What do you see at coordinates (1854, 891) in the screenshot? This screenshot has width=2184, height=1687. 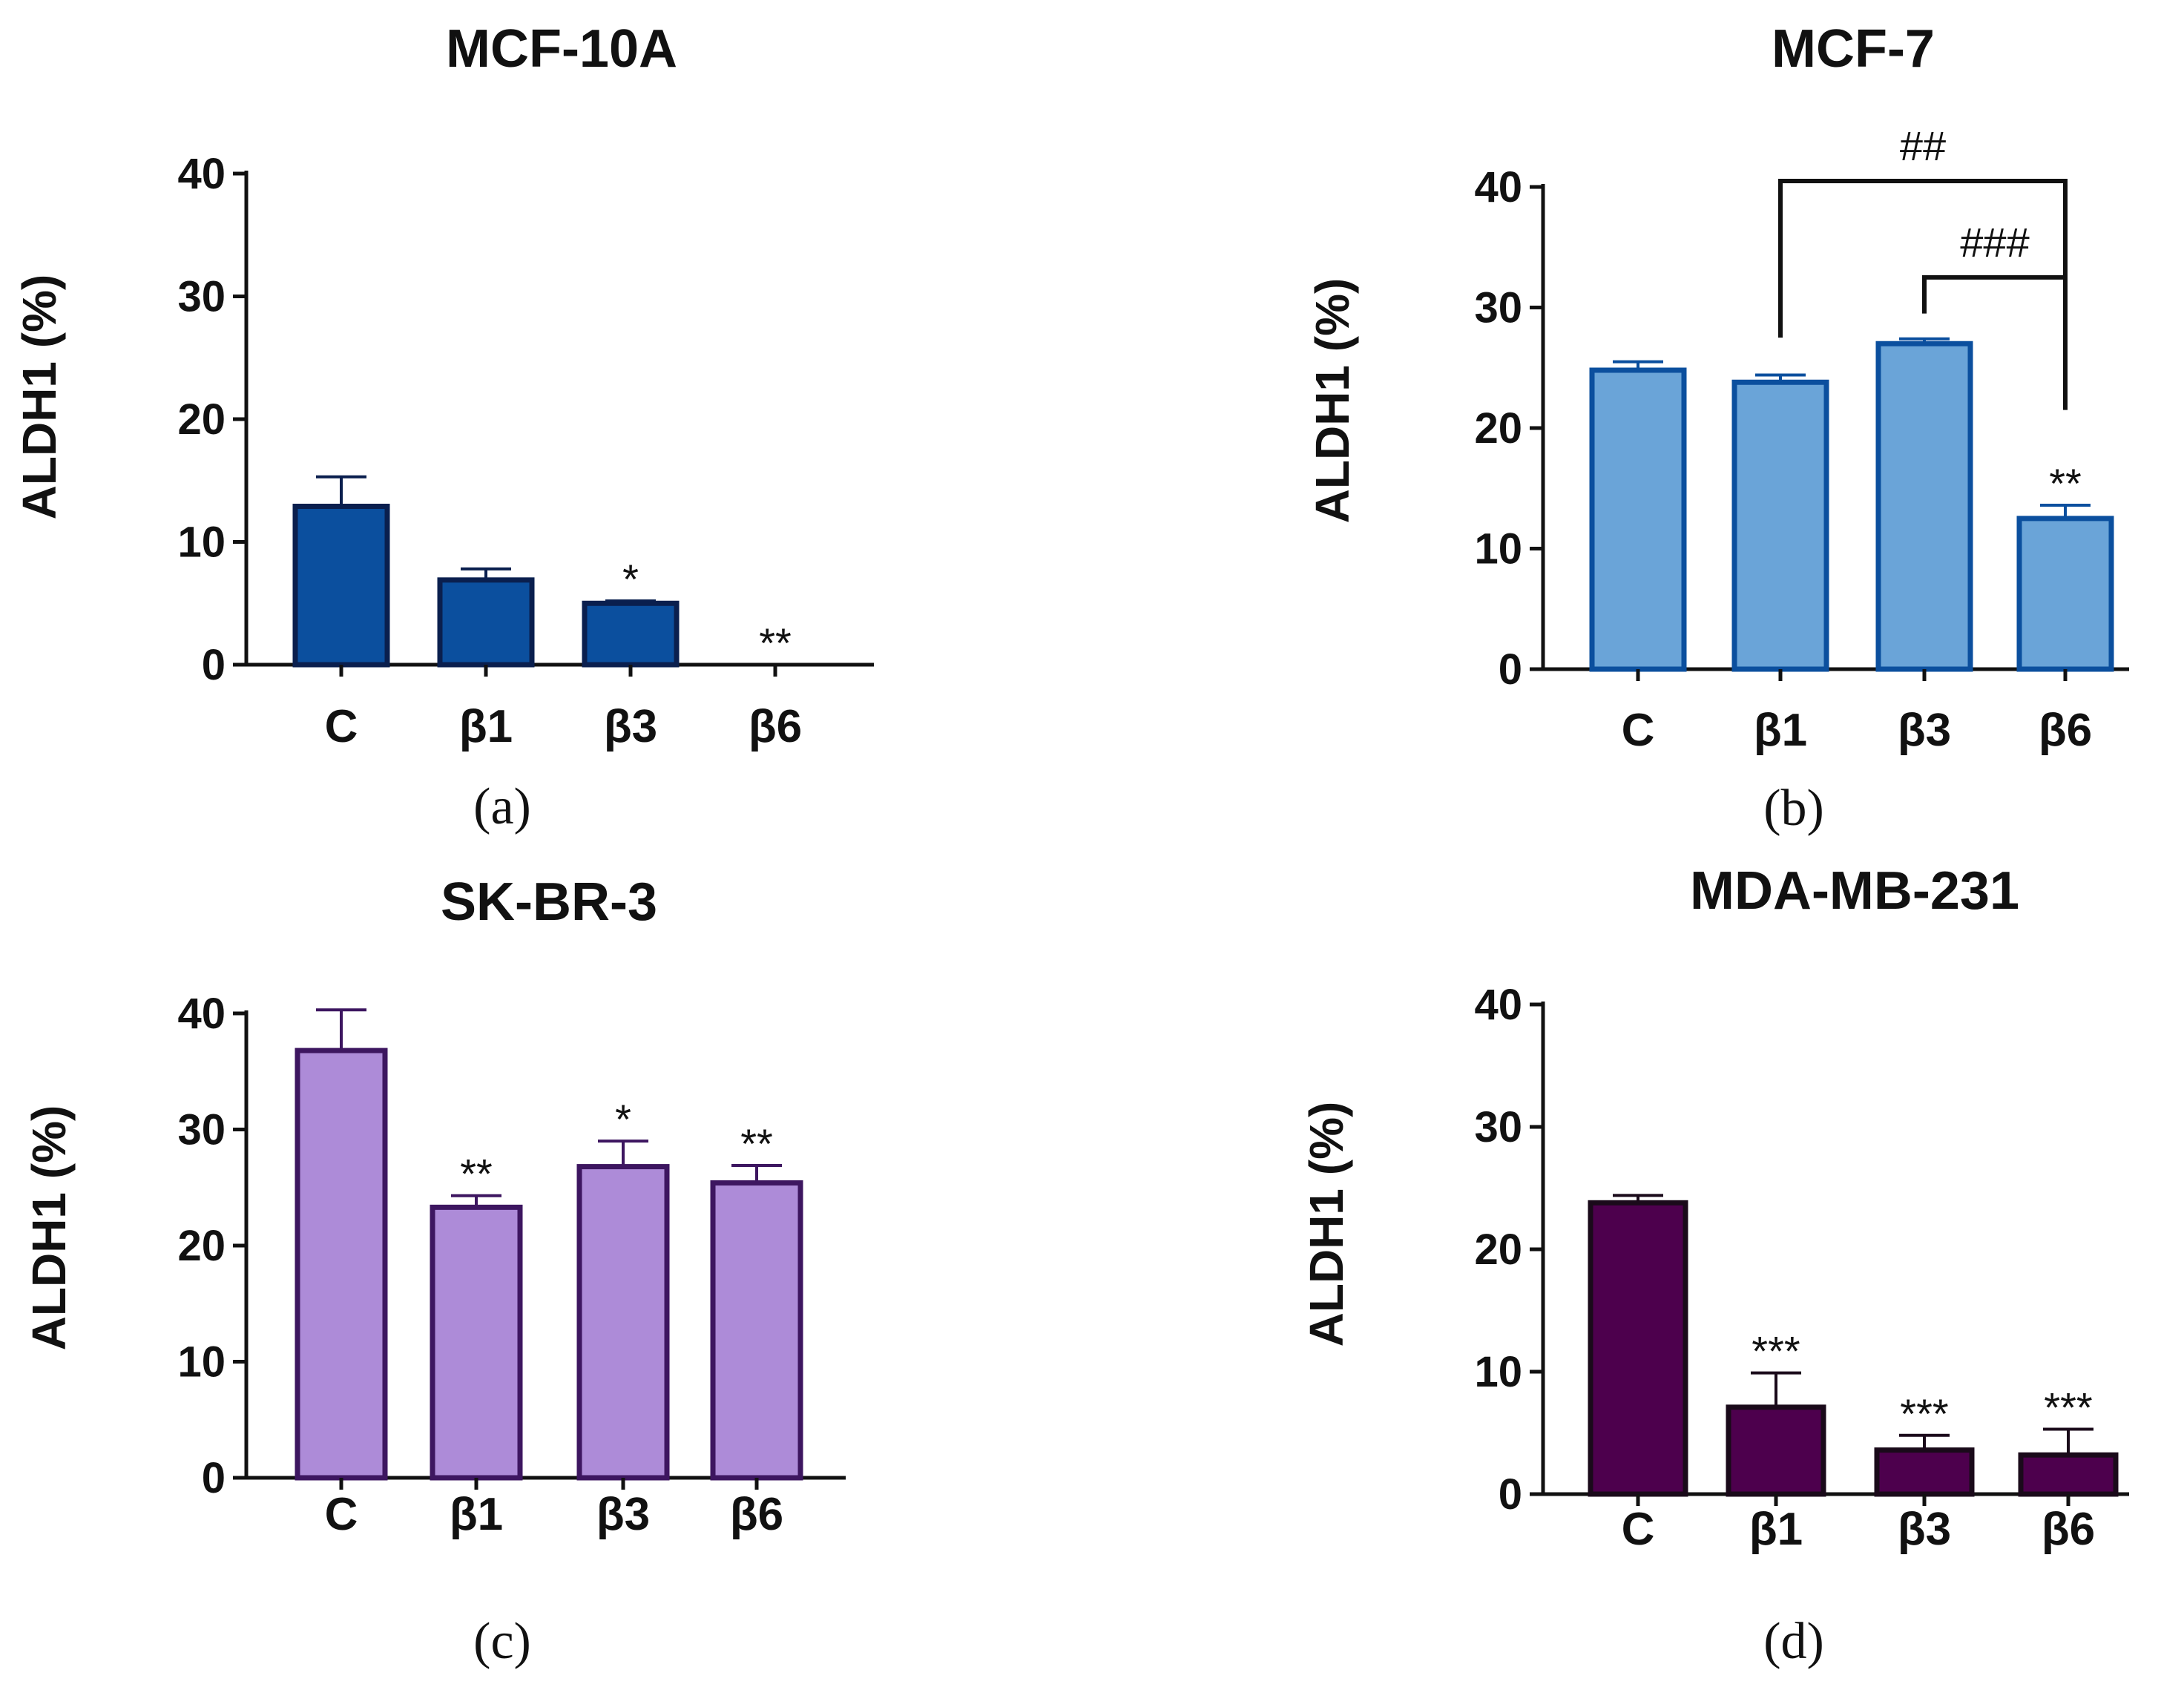 I see `chart-title: MDA-MB-231` at bounding box center [1854, 891].